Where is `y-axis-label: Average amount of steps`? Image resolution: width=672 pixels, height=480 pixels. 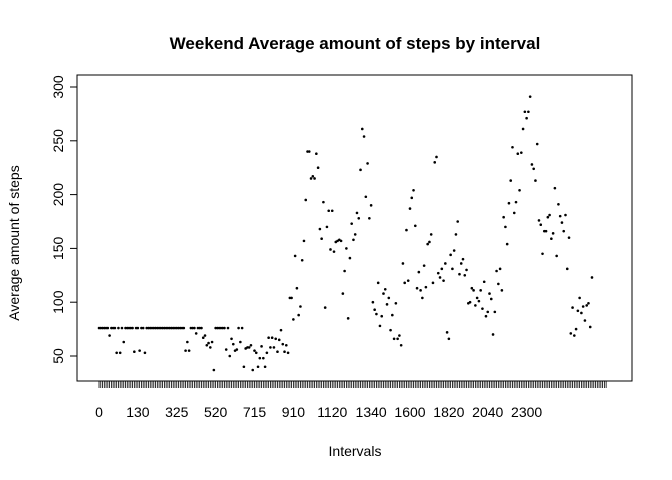
y-axis-label: Average amount of steps is located at coordinates (14, 242).